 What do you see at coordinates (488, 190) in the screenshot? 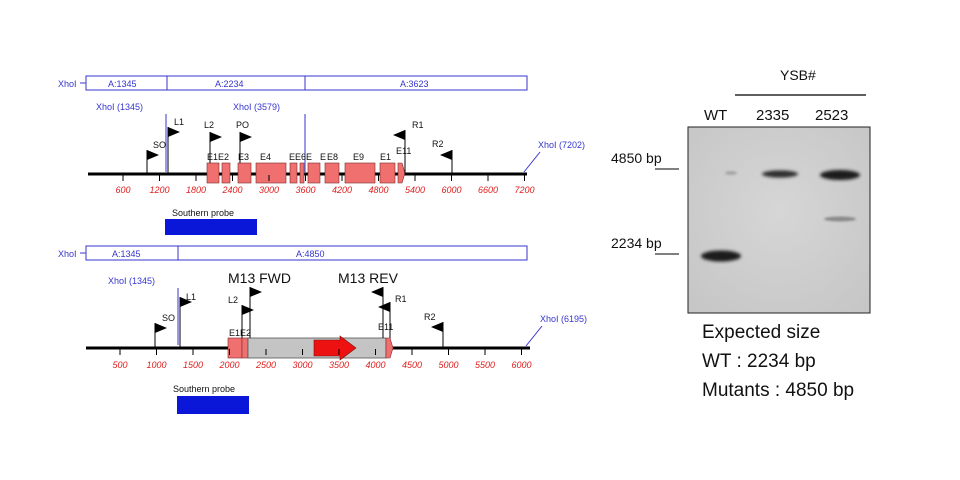
I see `scale-tick-label: 6600` at bounding box center [488, 190].